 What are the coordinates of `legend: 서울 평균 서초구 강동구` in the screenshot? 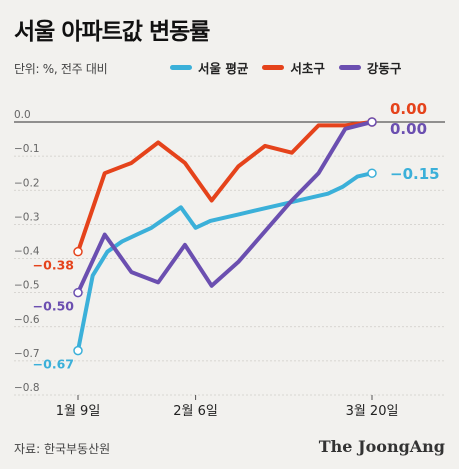 It's located at (285, 67).